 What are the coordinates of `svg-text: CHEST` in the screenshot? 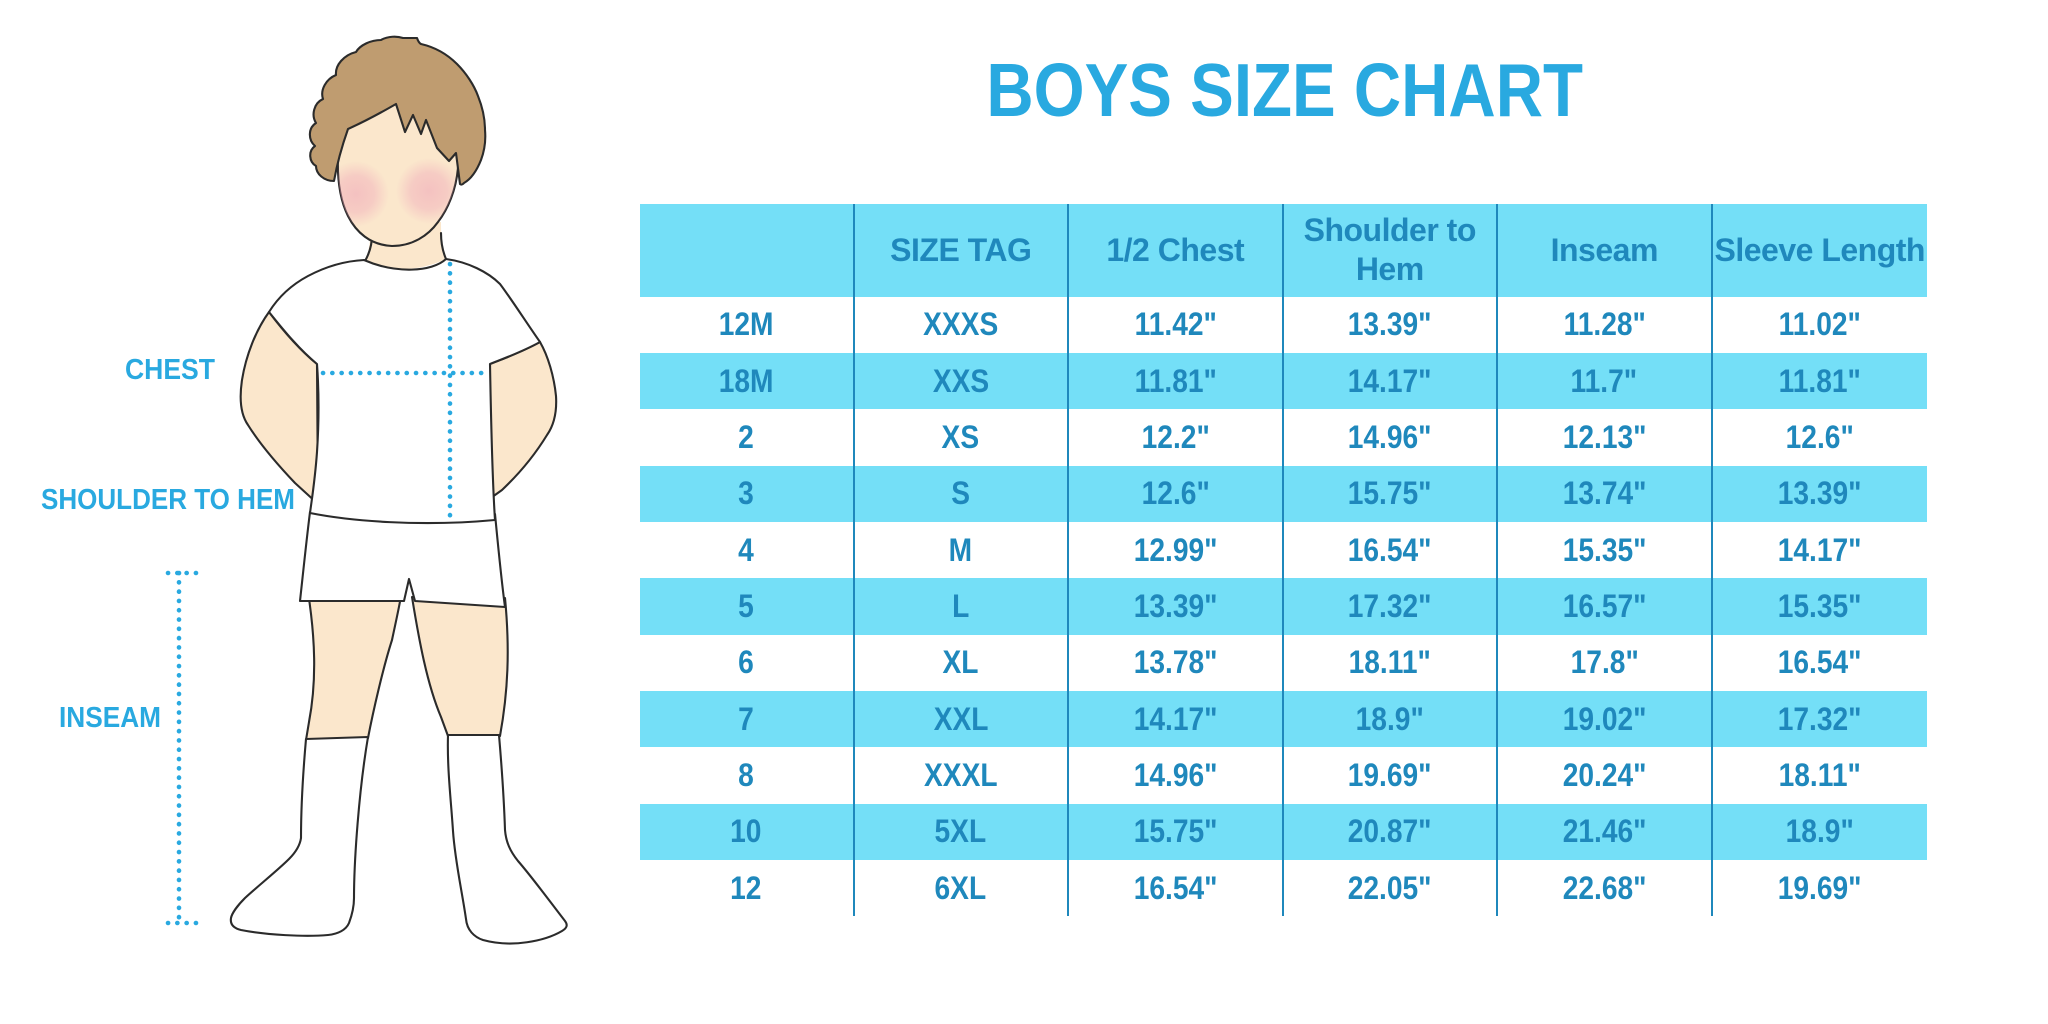 It's located at (170, 370).